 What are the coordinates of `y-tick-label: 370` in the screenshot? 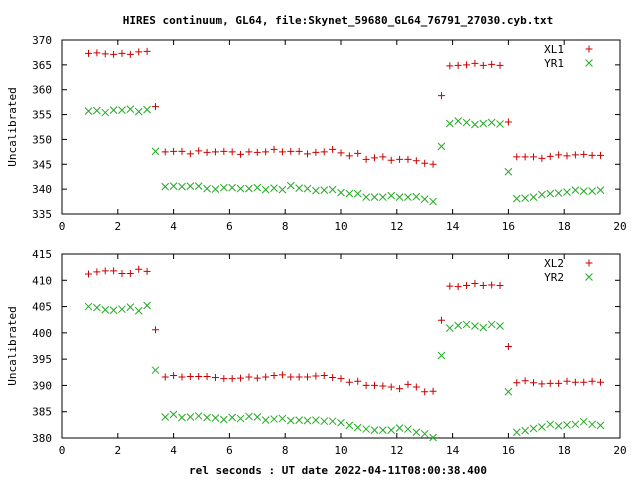 It's located at (42, 40).